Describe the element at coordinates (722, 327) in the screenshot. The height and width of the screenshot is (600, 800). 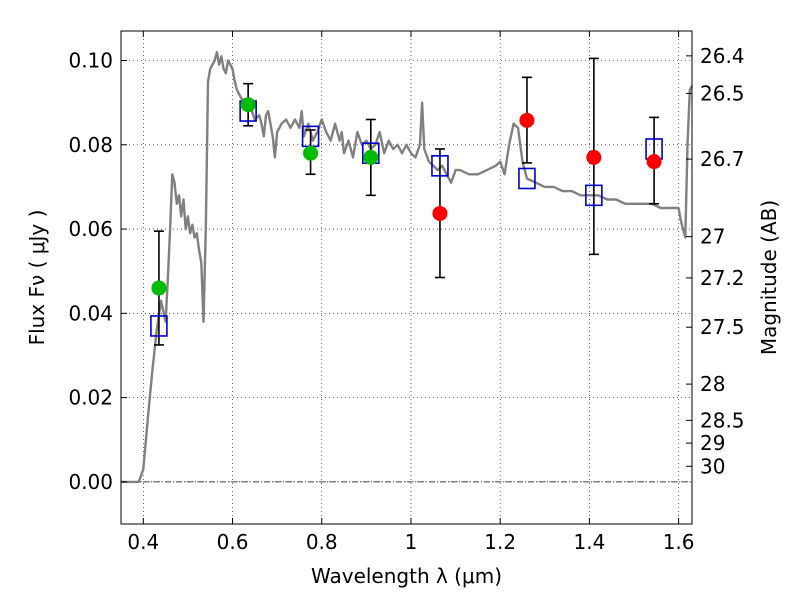
I see `mag-tick-label: 27.5` at that location.